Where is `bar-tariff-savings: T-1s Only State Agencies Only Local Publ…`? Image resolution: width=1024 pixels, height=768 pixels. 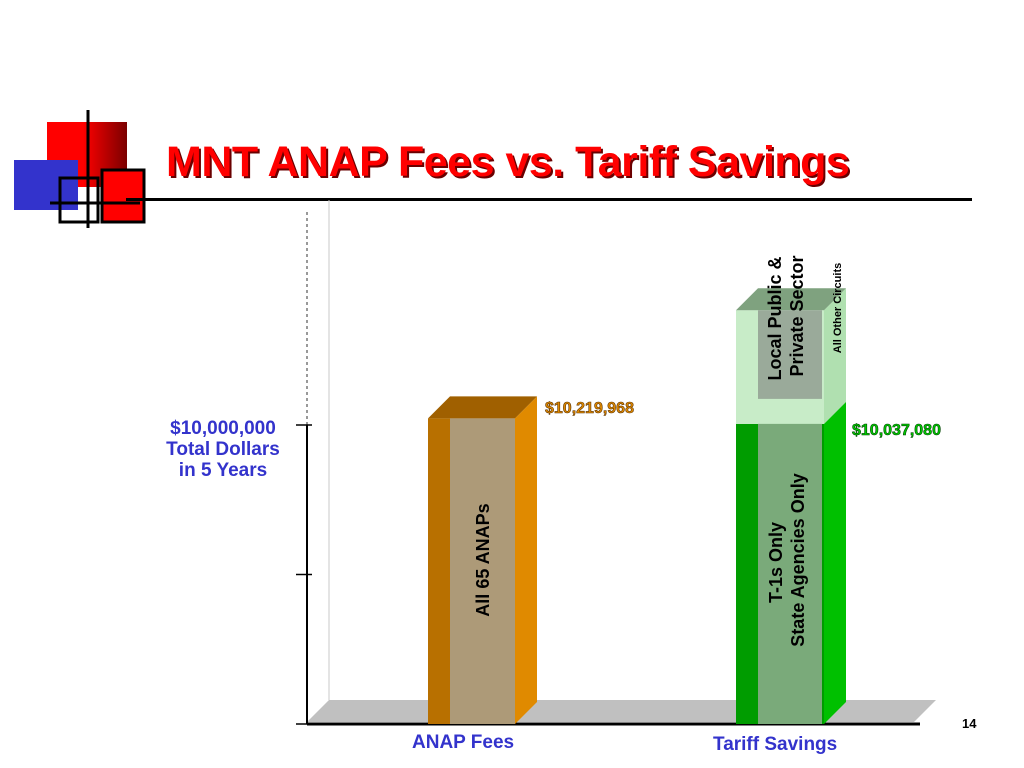 bar-tariff-savings: T-1s Only State Agencies Only Local Publ… is located at coordinates (791, 487).